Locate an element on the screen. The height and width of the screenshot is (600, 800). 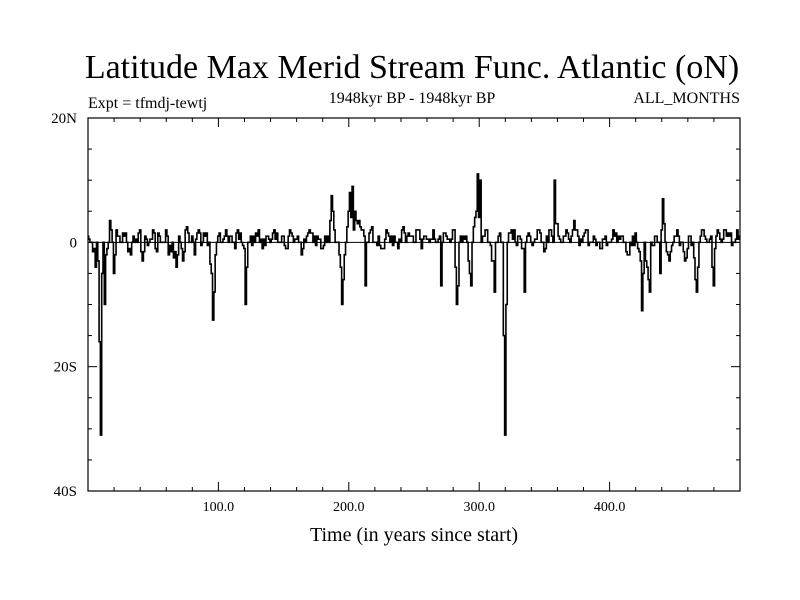
y-tick-label: 0 is located at coordinates (74, 243).